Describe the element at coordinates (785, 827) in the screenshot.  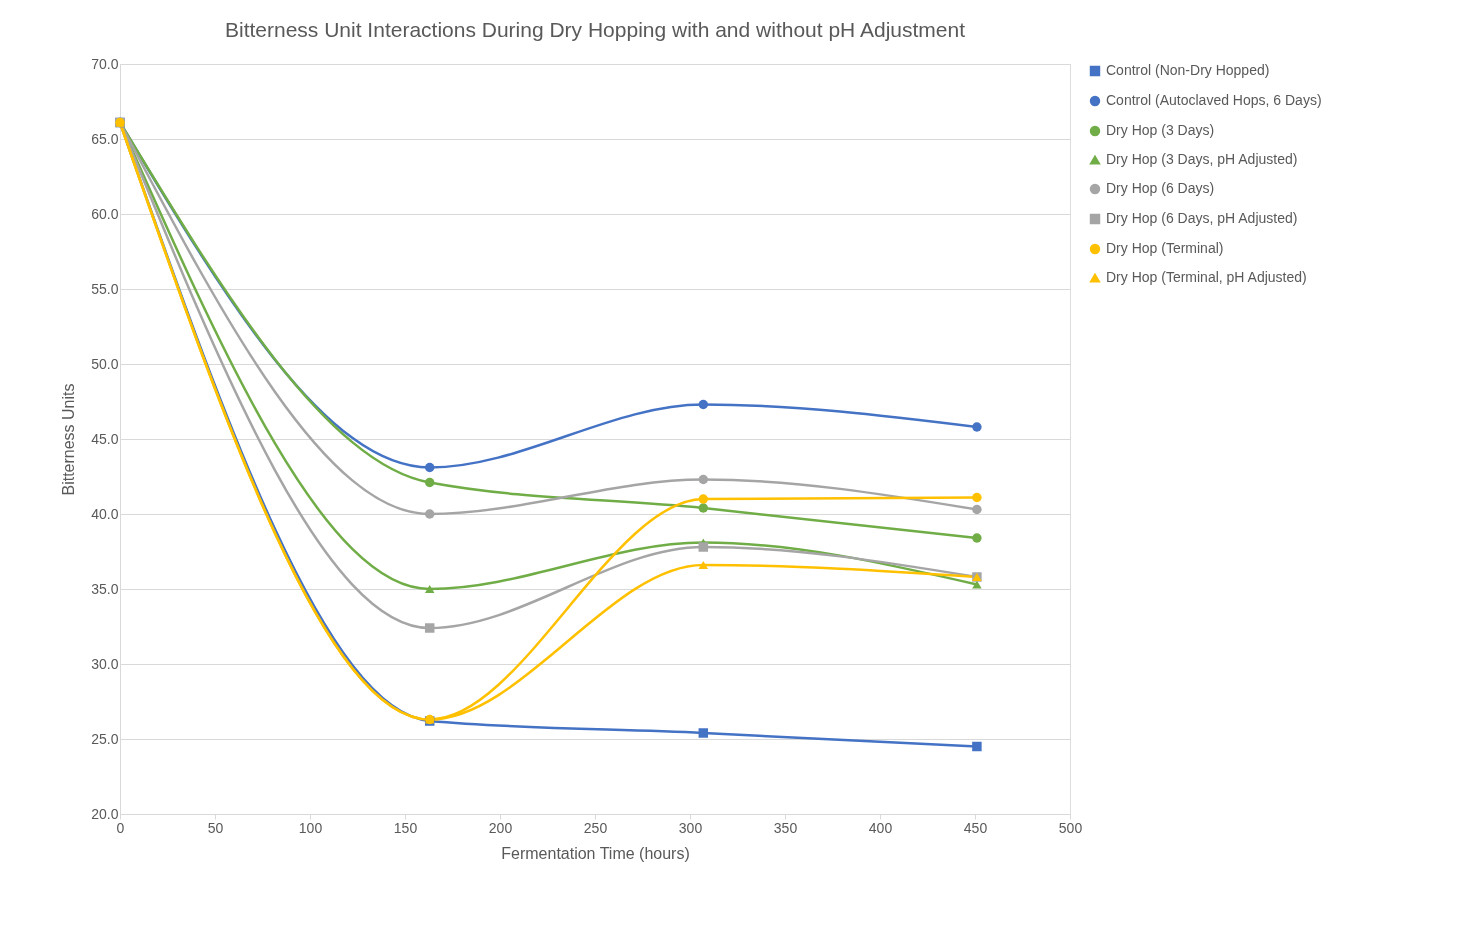
I see `x-tick-label: 350` at that location.